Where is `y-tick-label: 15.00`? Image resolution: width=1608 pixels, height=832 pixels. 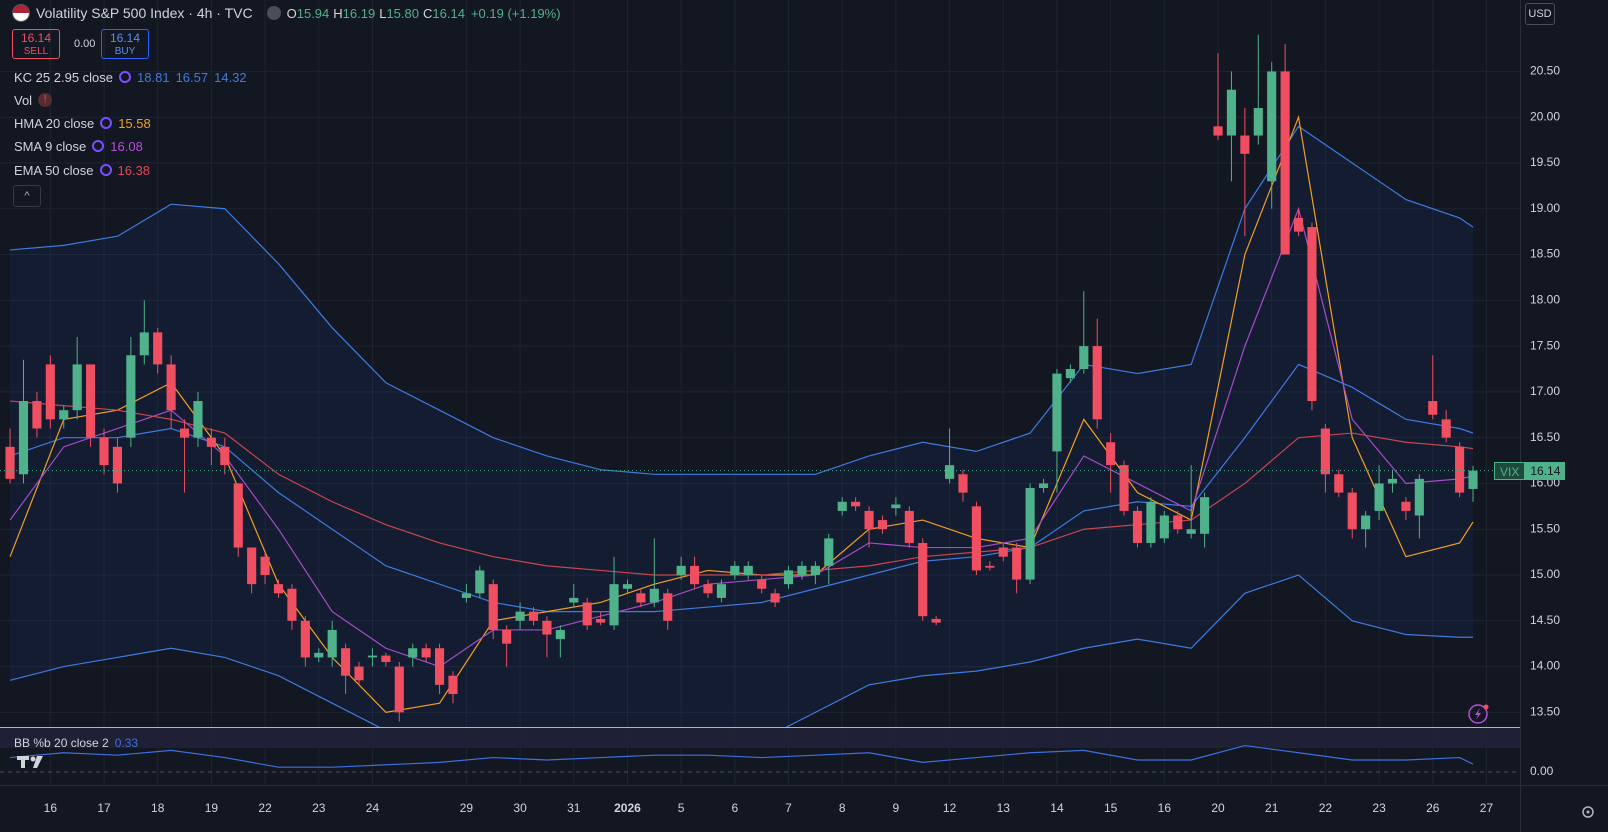
y-tick-label: 15.00 is located at coordinates (1545, 574).